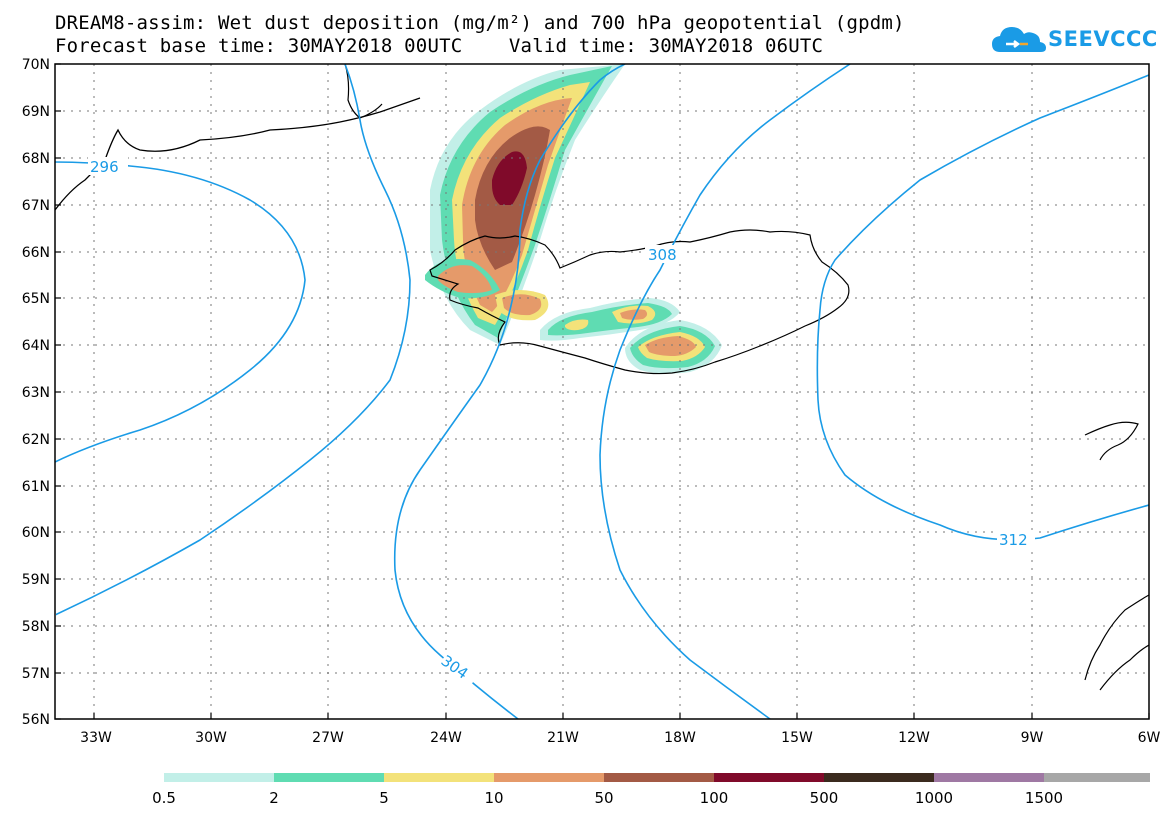 This screenshot has width=1175, height=815. What do you see at coordinates (36, 65) in the screenshot?
I see `lat-label: 70N` at bounding box center [36, 65].